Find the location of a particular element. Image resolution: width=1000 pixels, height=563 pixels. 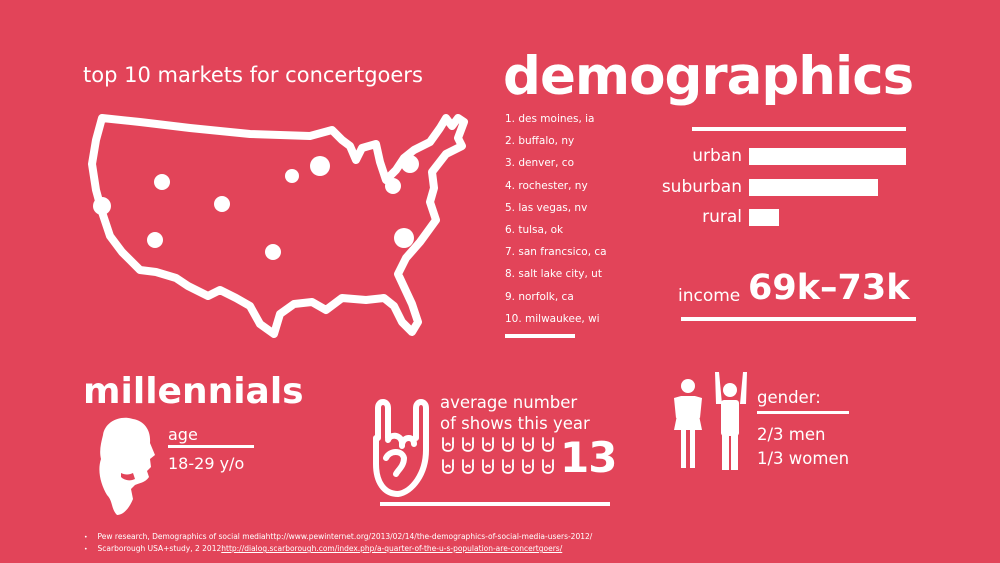

list-item: 9. norfolk, ca is located at coordinates (539, 296).